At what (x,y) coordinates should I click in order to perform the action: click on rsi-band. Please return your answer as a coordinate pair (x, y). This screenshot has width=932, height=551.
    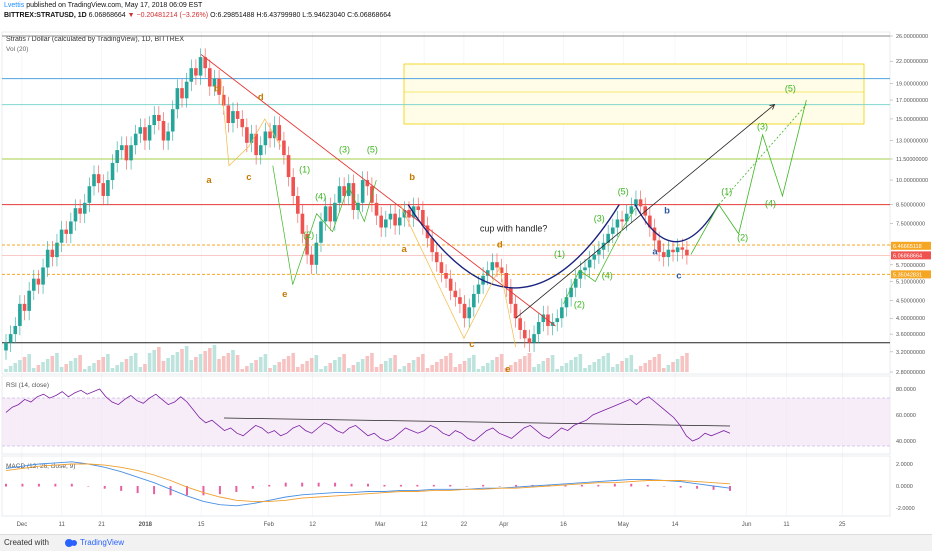
    Looking at the image, I should click on (446, 422).